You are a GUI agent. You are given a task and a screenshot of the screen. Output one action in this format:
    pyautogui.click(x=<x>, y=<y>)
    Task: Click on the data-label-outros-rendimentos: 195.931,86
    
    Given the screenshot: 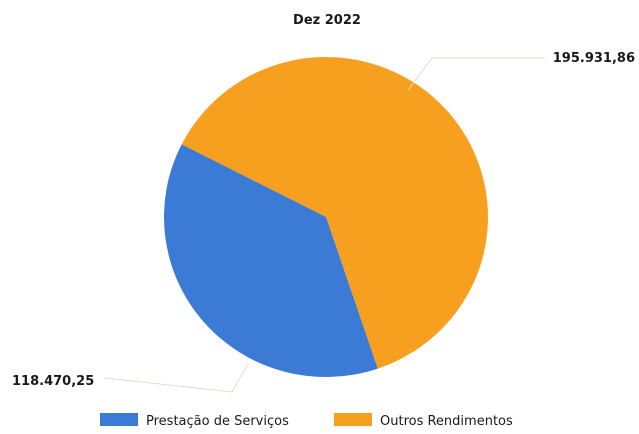 What is the action you would take?
    pyautogui.click(x=594, y=58)
    